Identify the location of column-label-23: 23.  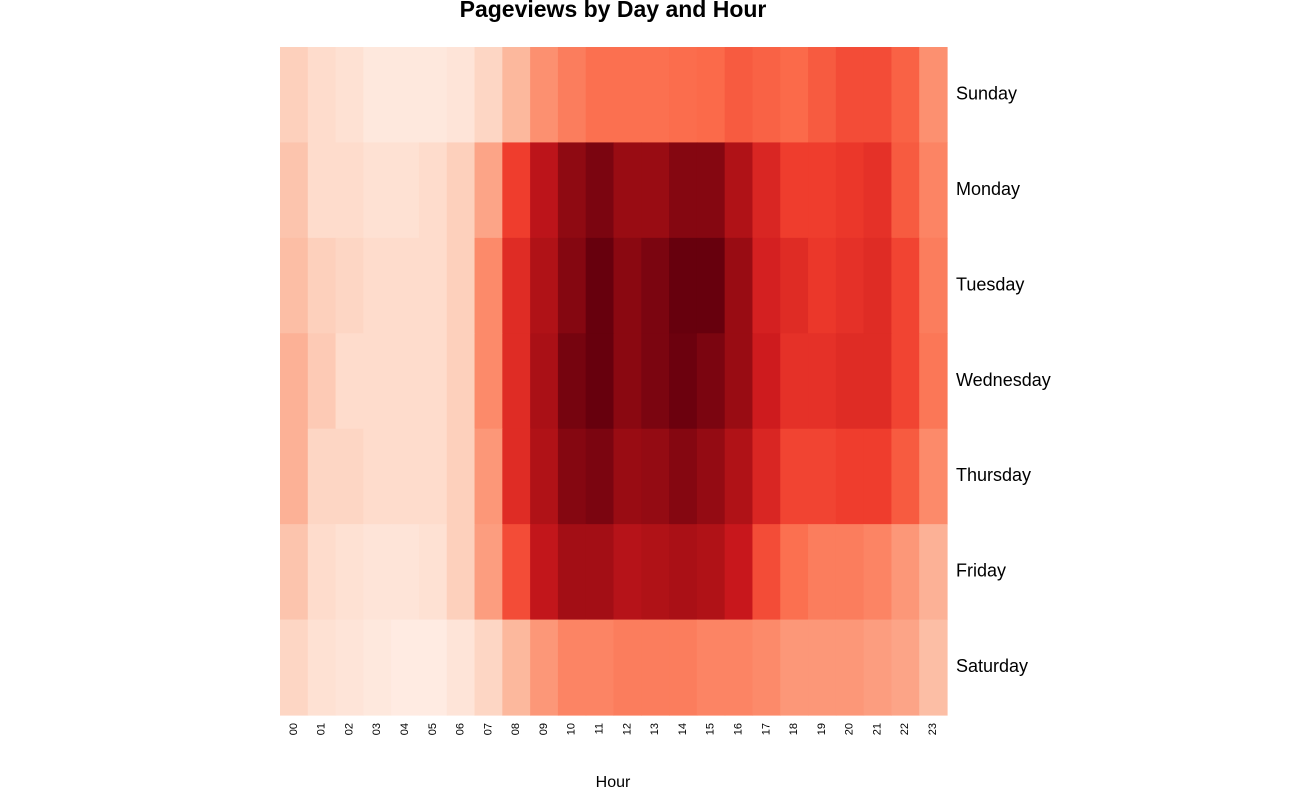
(933, 729).